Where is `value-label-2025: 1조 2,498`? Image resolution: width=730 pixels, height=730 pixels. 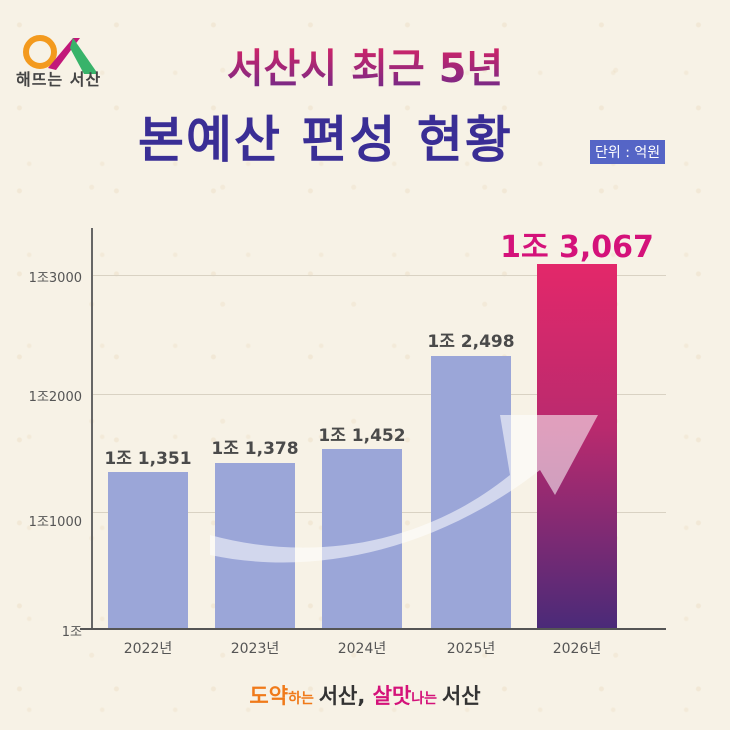
value-label-2025: 1조 2,498 is located at coordinates (471, 342).